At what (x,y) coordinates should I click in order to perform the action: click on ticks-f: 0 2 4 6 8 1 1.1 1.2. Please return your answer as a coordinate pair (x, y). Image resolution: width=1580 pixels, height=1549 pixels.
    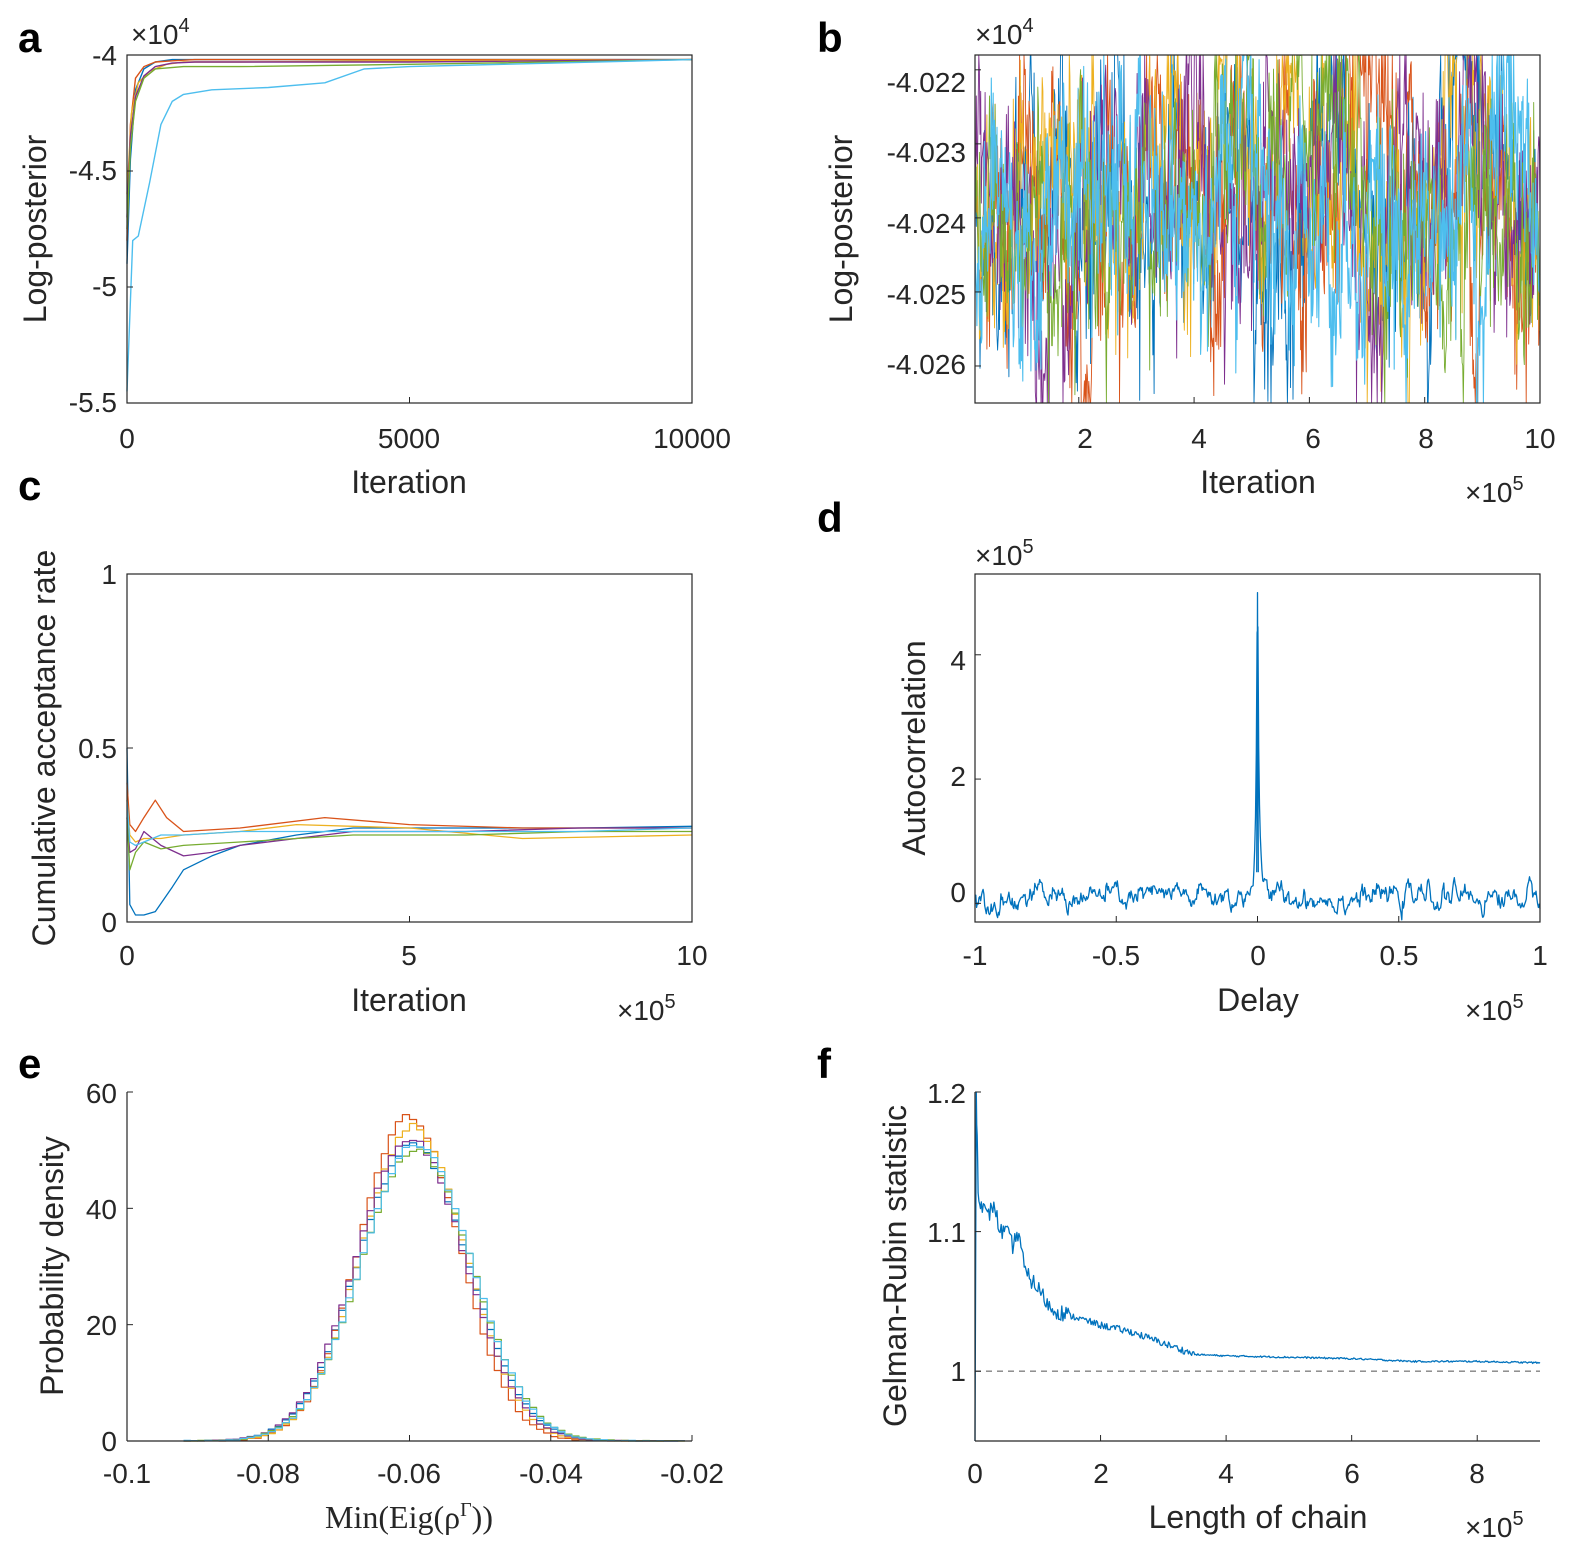
    Looking at the image, I should click on (1206, 1283).